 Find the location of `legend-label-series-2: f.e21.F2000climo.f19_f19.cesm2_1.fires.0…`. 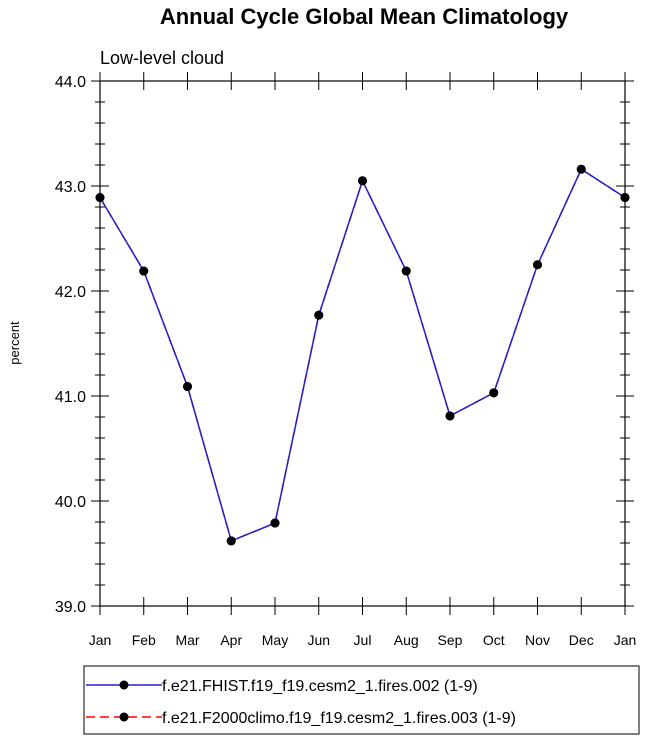

legend-label-series-2: f.e21.F2000climo.f19_f19.cesm2_1.fires.0… is located at coordinates (339, 718).